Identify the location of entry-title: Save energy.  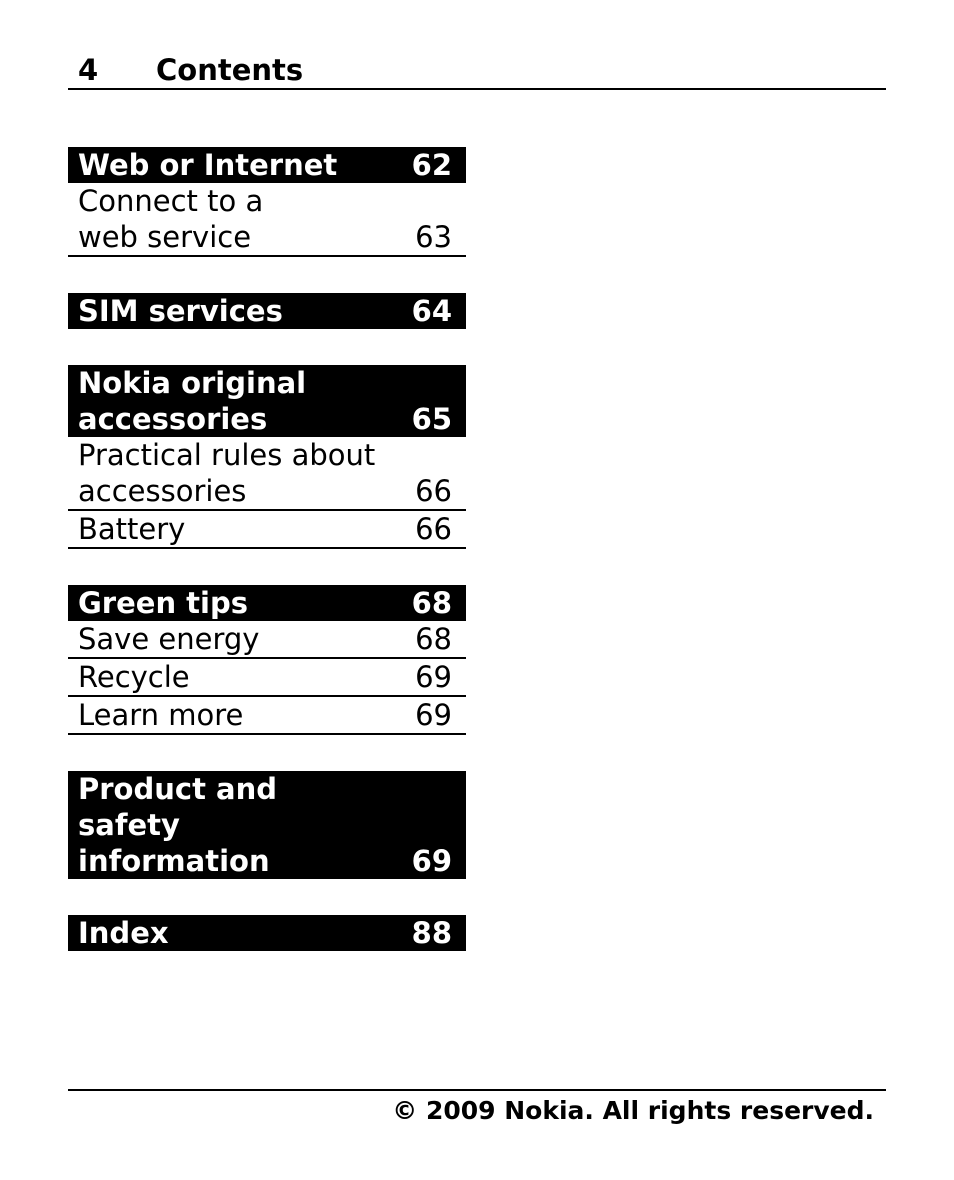
(169, 639).